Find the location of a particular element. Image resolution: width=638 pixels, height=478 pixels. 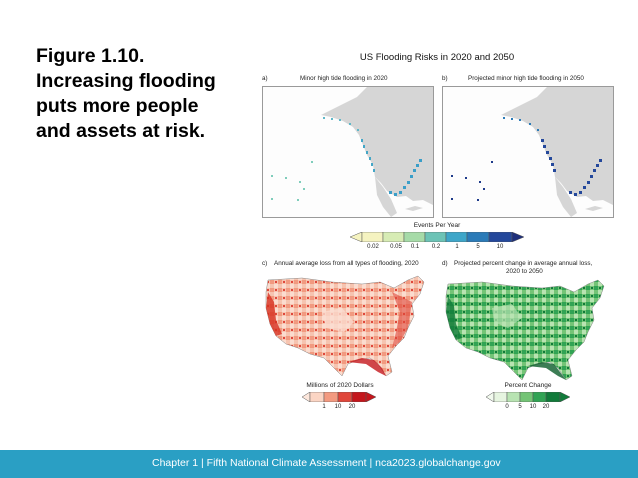

pacific-coast-map-2020 is located at coordinates (352, 152).